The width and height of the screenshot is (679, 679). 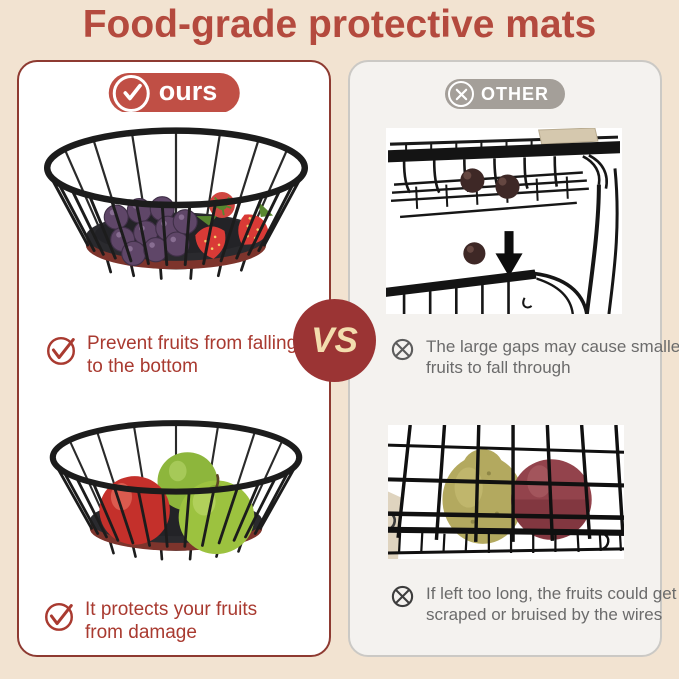 What do you see at coordinates (509, 254) in the screenshot?
I see `down-arrow-icon` at bounding box center [509, 254].